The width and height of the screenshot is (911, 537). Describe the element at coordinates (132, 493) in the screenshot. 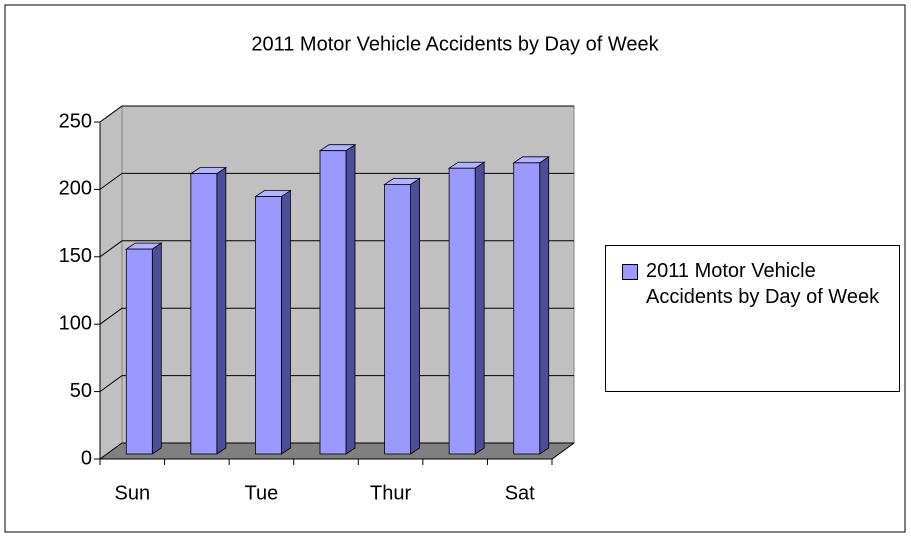

I see `x-tick-label: Sun` at that location.